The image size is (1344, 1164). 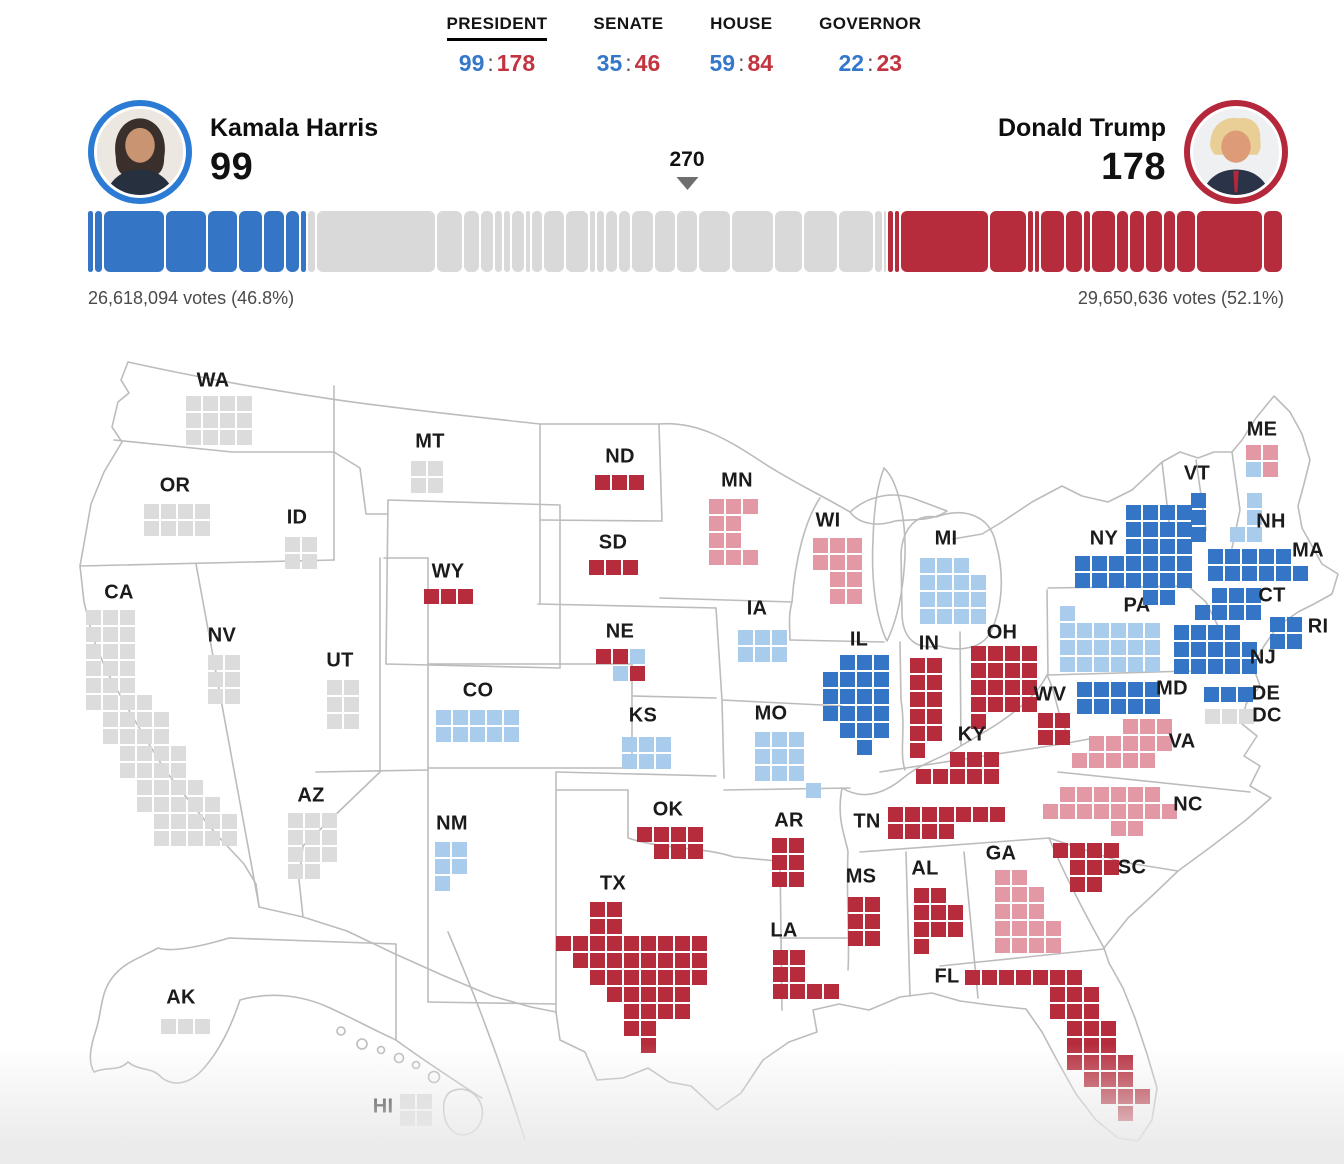 I want to click on bar-segment-AK, so click(x=592, y=241).